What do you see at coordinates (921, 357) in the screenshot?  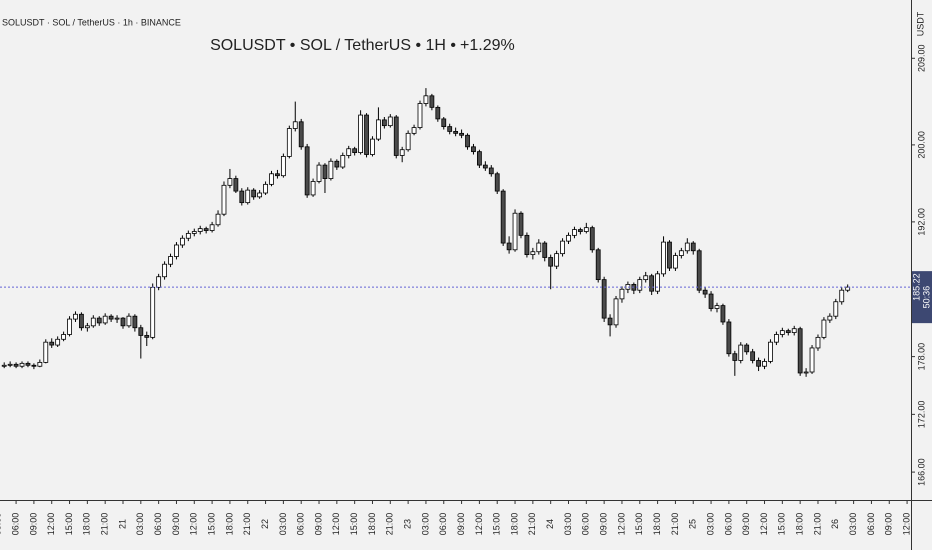 I see `y-tick-label: 178.00` at bounding box center [921, 357].